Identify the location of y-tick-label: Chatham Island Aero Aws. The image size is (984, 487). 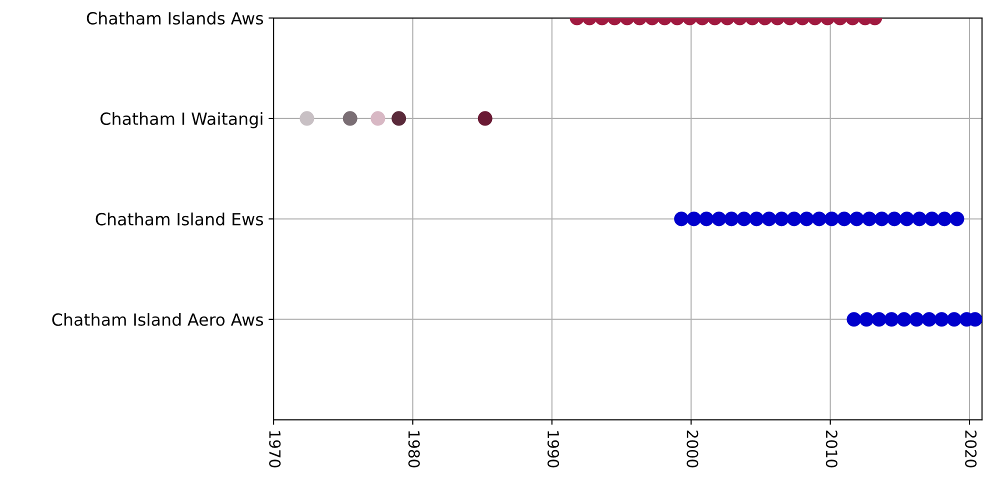
(158, 319).